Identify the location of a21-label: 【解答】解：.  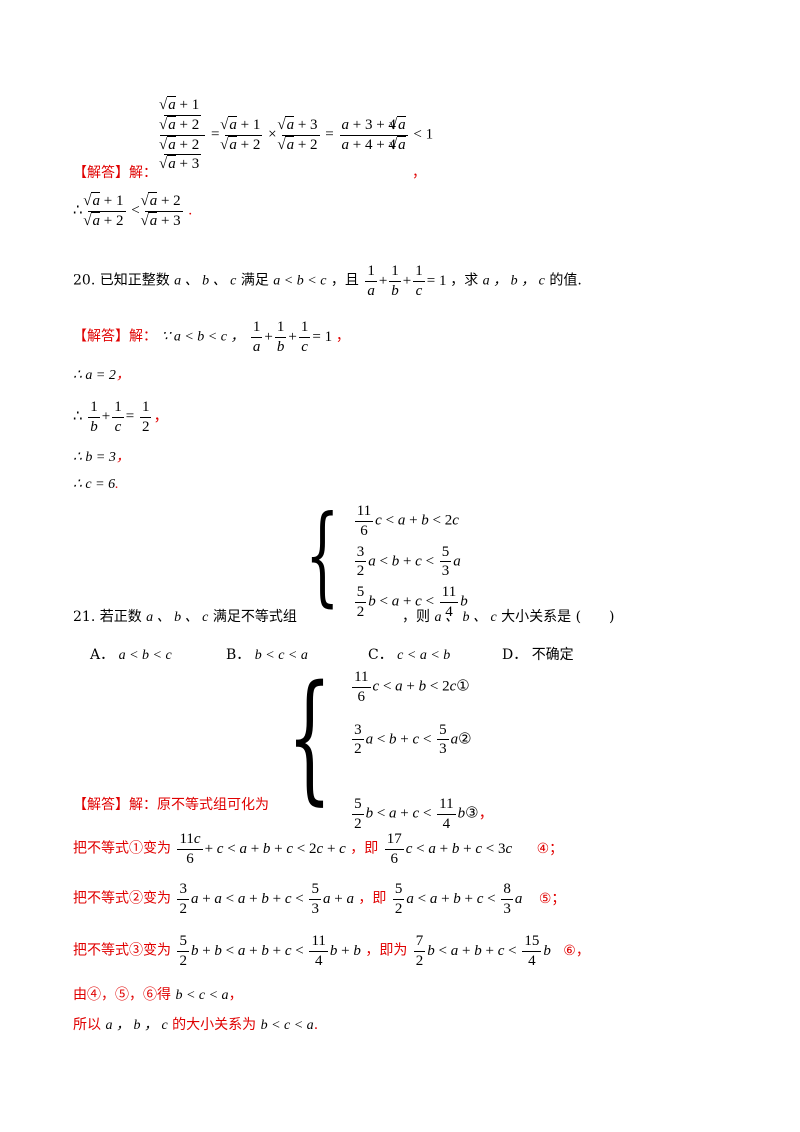
(115, 805).